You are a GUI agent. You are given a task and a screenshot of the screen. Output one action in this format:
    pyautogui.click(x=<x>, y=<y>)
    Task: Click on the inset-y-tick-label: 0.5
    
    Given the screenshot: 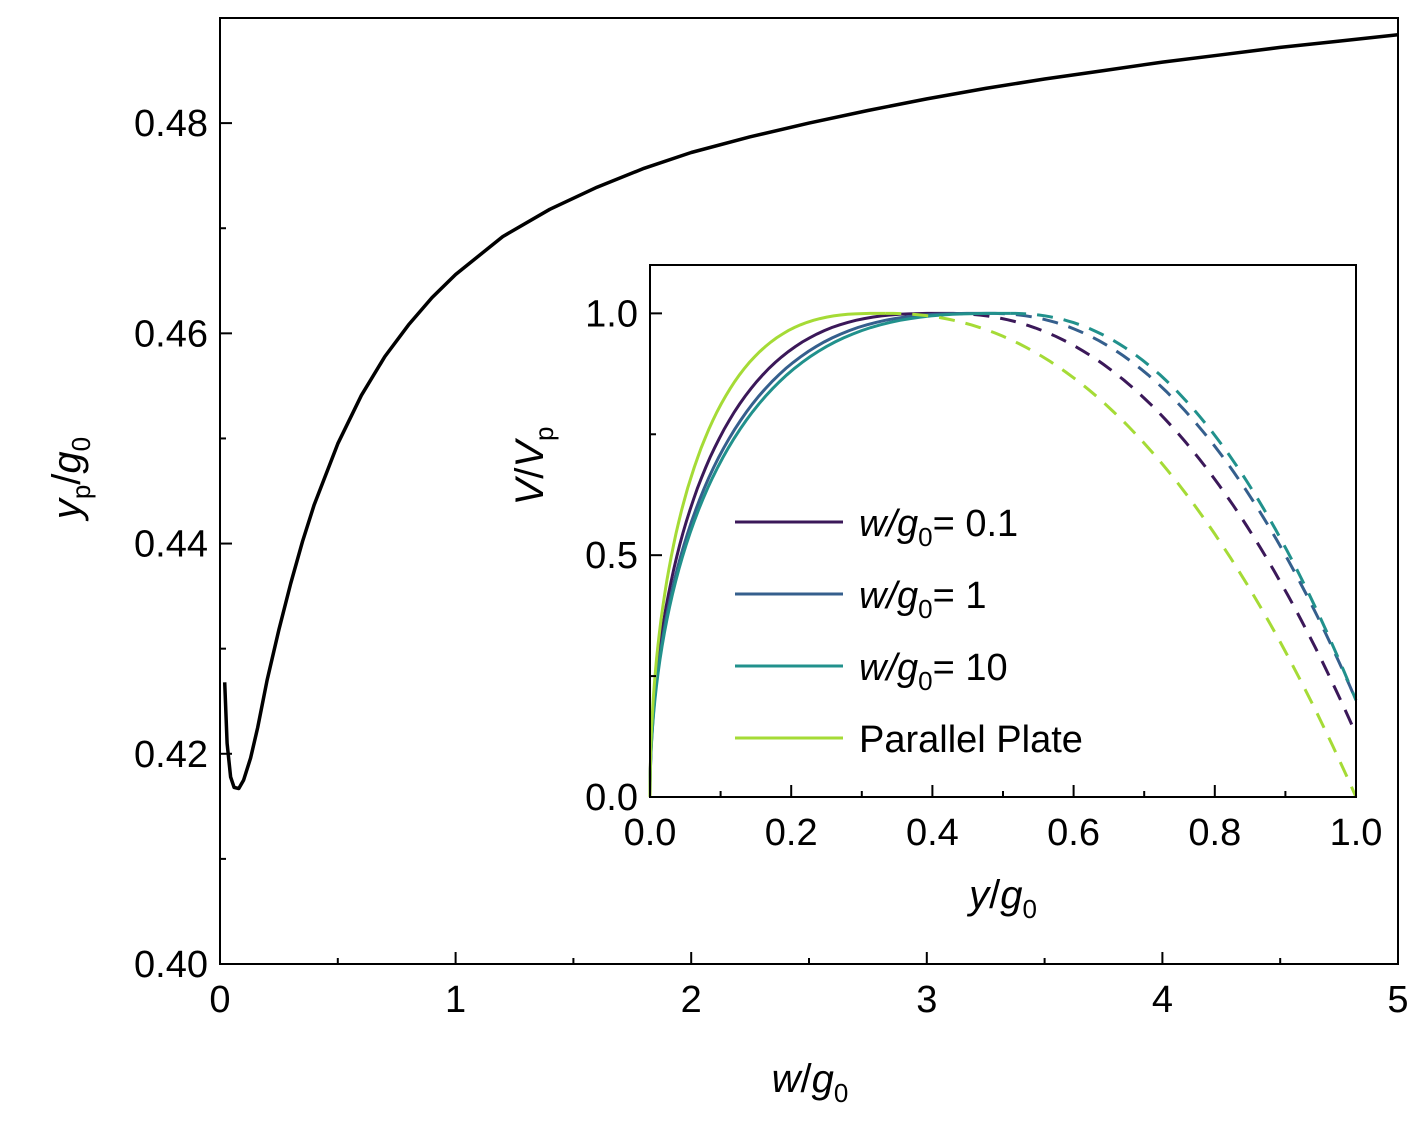 What is the action you would take?
    pyautogui.click(x=611, y=556)
    